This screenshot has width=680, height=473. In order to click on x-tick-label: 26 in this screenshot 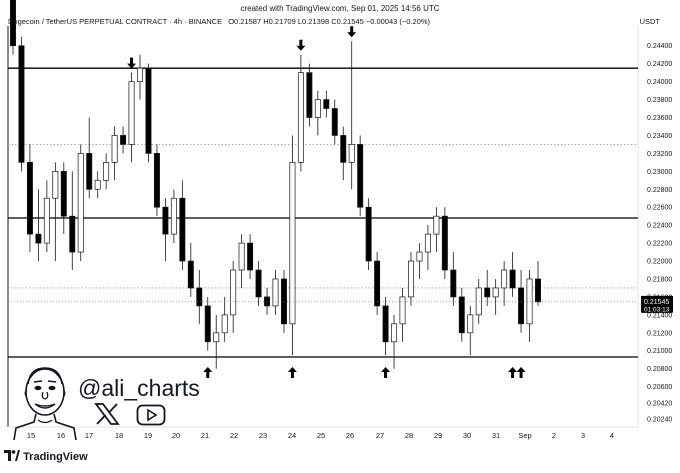, I will do `click(350, 435)`.